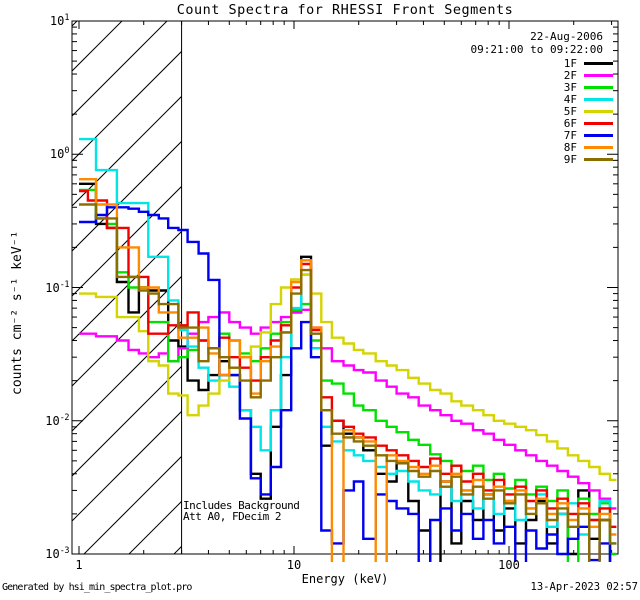 The width and height of the screenshot is (640, 600). What do you see at coordinates (570, 135) in the screenshot?
I see `legend-label: 7F` at bounding box center [570, 135].